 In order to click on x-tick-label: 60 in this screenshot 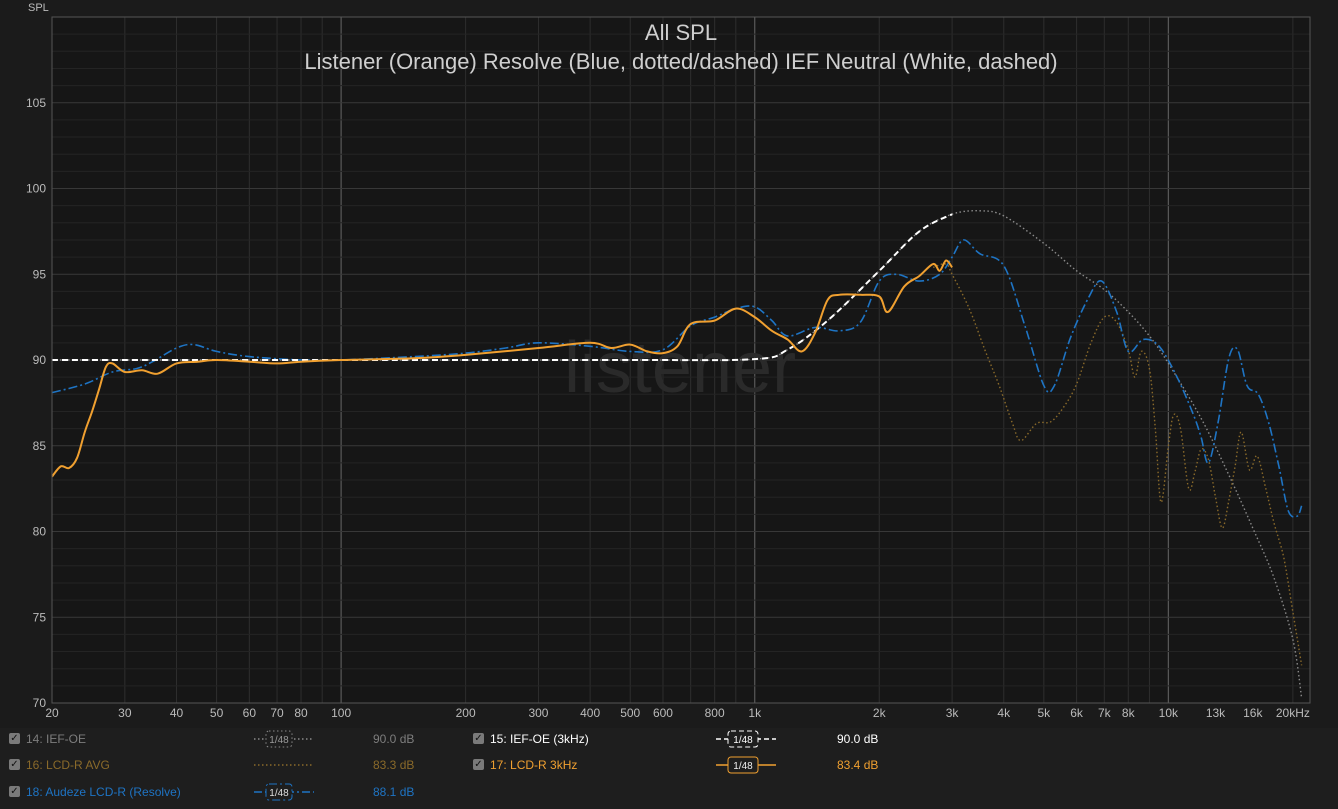, I will do `click(250, 713)`.